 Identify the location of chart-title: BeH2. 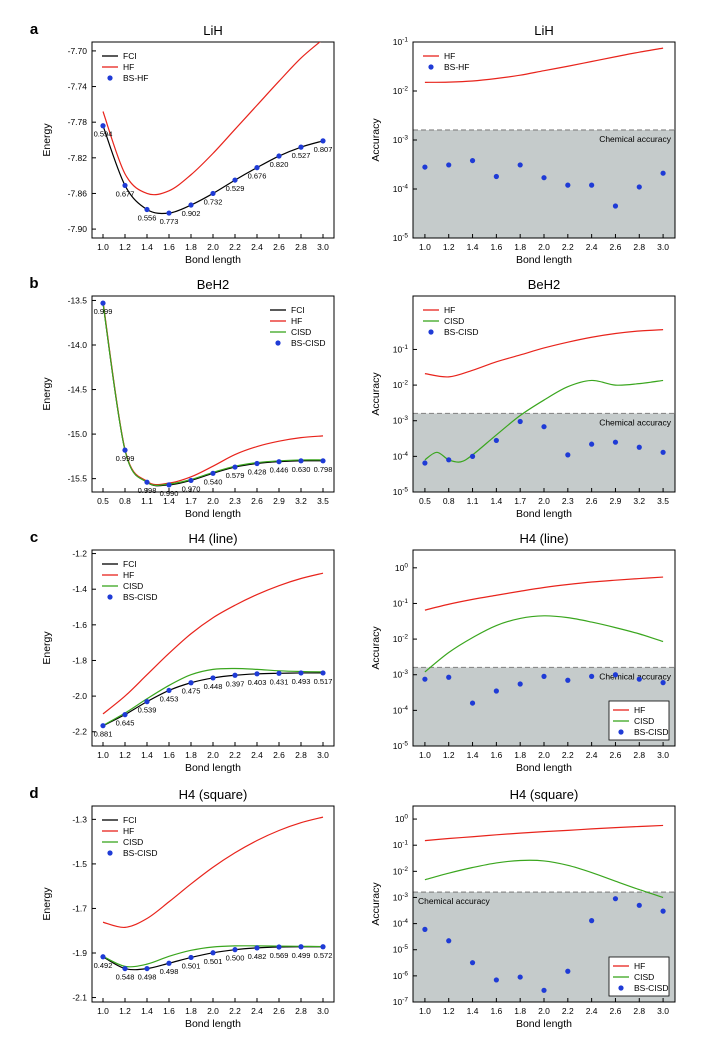
(213, 284).